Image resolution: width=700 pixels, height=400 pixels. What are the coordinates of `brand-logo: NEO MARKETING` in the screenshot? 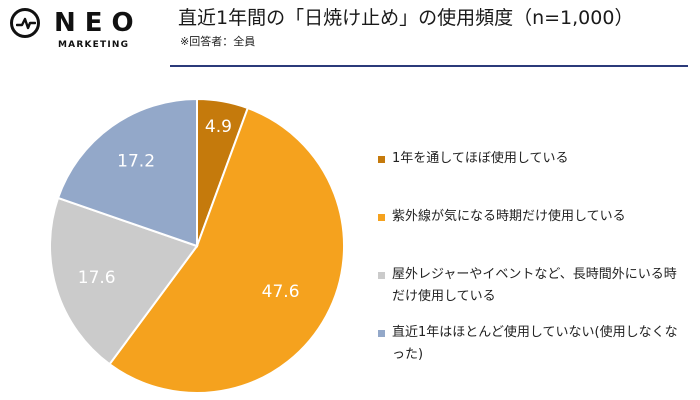 It's located at (90, 32).